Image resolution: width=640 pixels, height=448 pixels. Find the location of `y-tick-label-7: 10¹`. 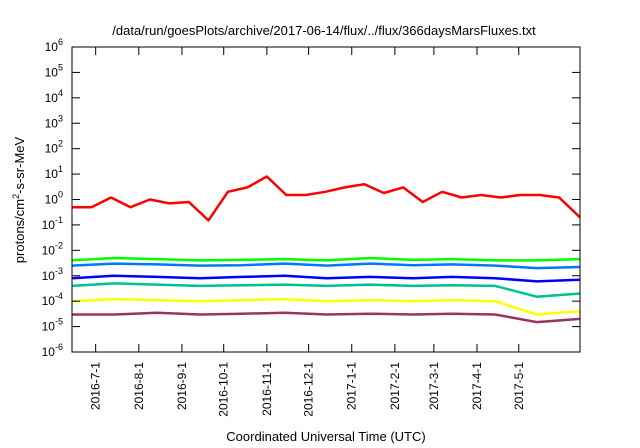

y-tick-label-7: 10¹ is located at coordinates (54, 172).